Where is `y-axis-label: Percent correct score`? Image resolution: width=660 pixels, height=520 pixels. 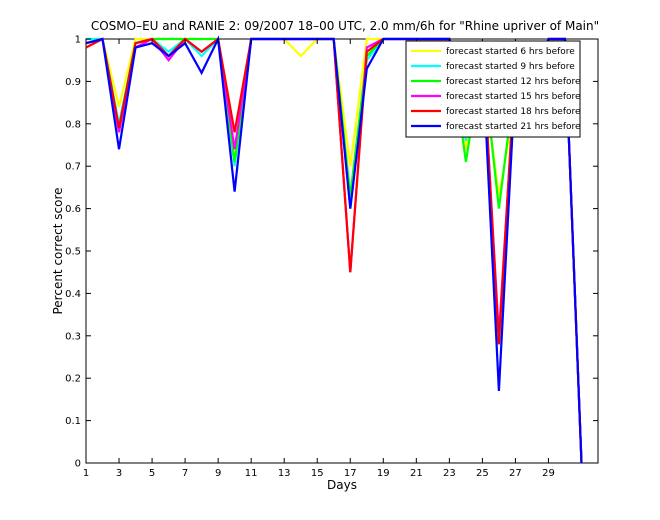 y-axis-label: Percent correct score is located at coordinates (58, 250).